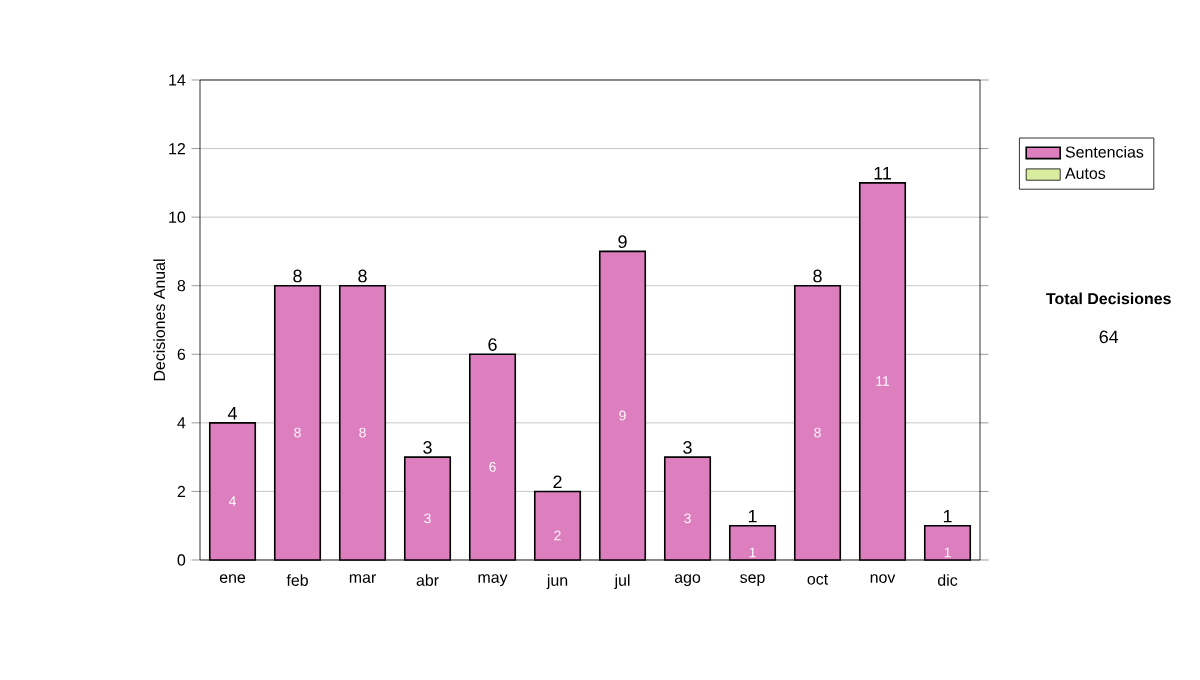 The height and width of the screenshot is (680, 1200). Describe the element at coordinates (882, 173) in the screenshot. I see `total-label: 11` at that location.